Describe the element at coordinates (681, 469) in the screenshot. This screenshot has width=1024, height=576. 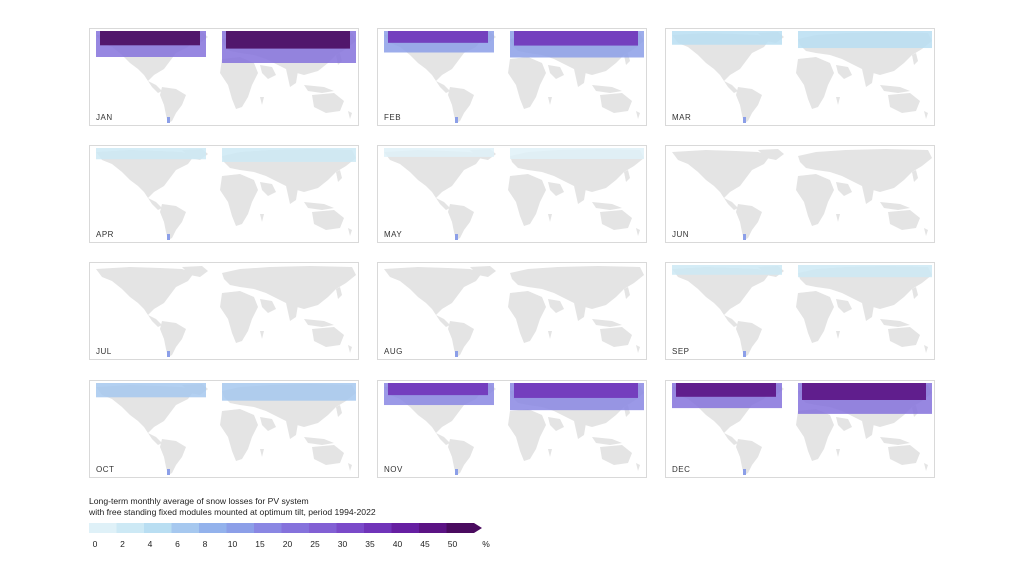
I see `month-label: DEC` at that location.